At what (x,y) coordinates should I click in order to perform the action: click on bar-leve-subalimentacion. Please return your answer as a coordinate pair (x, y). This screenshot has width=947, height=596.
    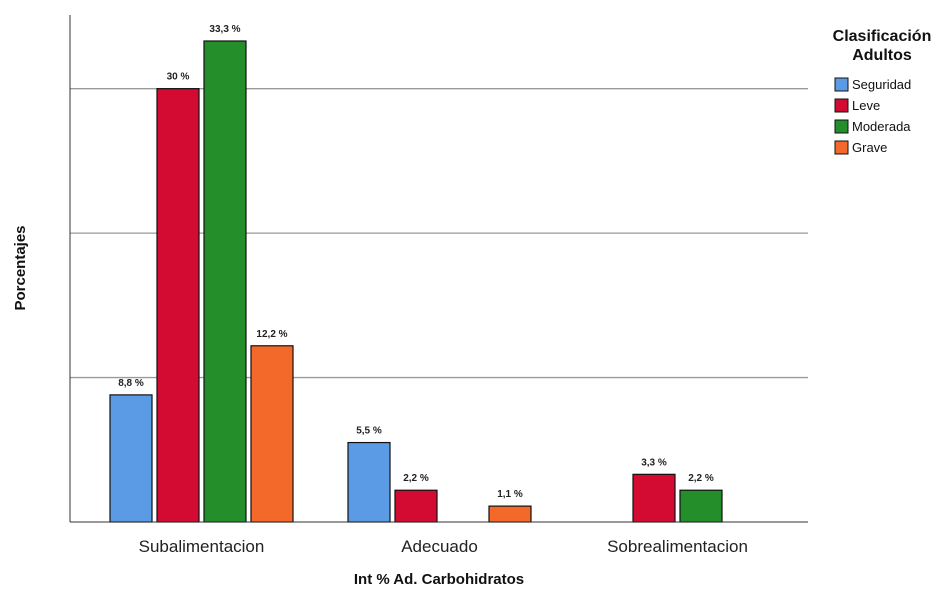
    Looking at the image, I should click on (178, 305).